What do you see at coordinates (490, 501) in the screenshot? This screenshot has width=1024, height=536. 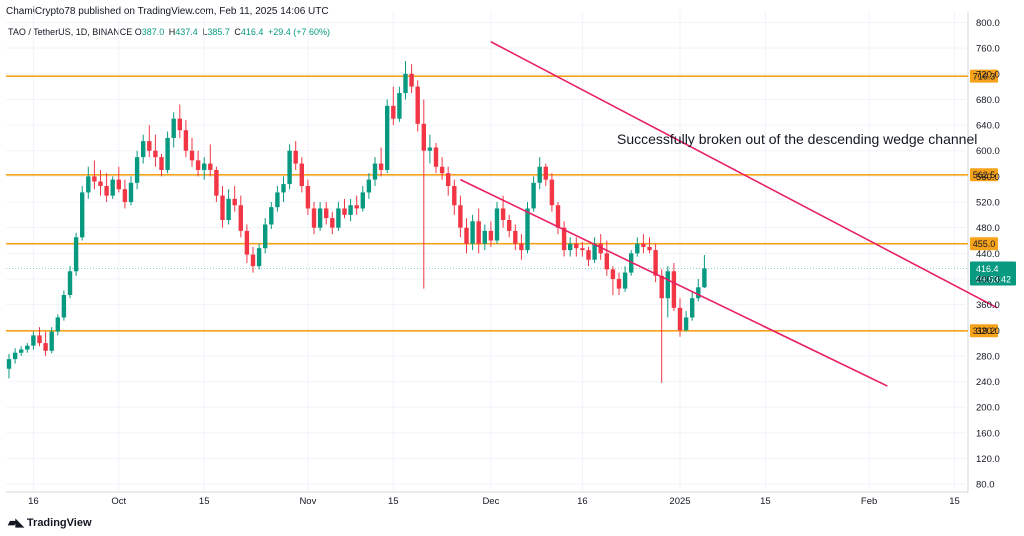 I see `x-tick-label: Dec` at bounding box center [490, 501].